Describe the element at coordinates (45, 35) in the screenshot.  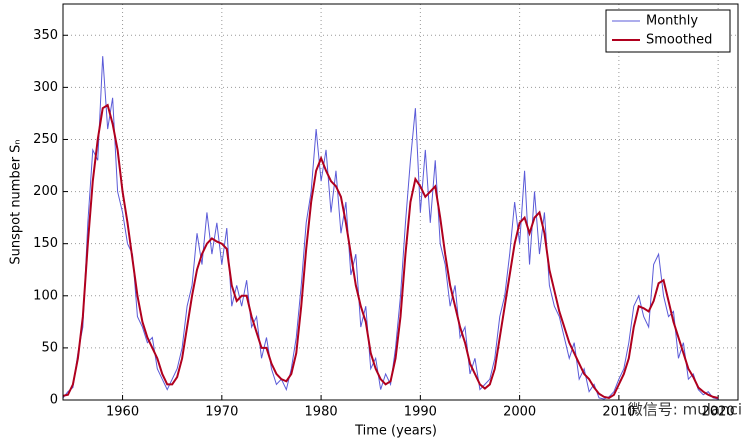
I see `y-tick-label: 350` at that location.